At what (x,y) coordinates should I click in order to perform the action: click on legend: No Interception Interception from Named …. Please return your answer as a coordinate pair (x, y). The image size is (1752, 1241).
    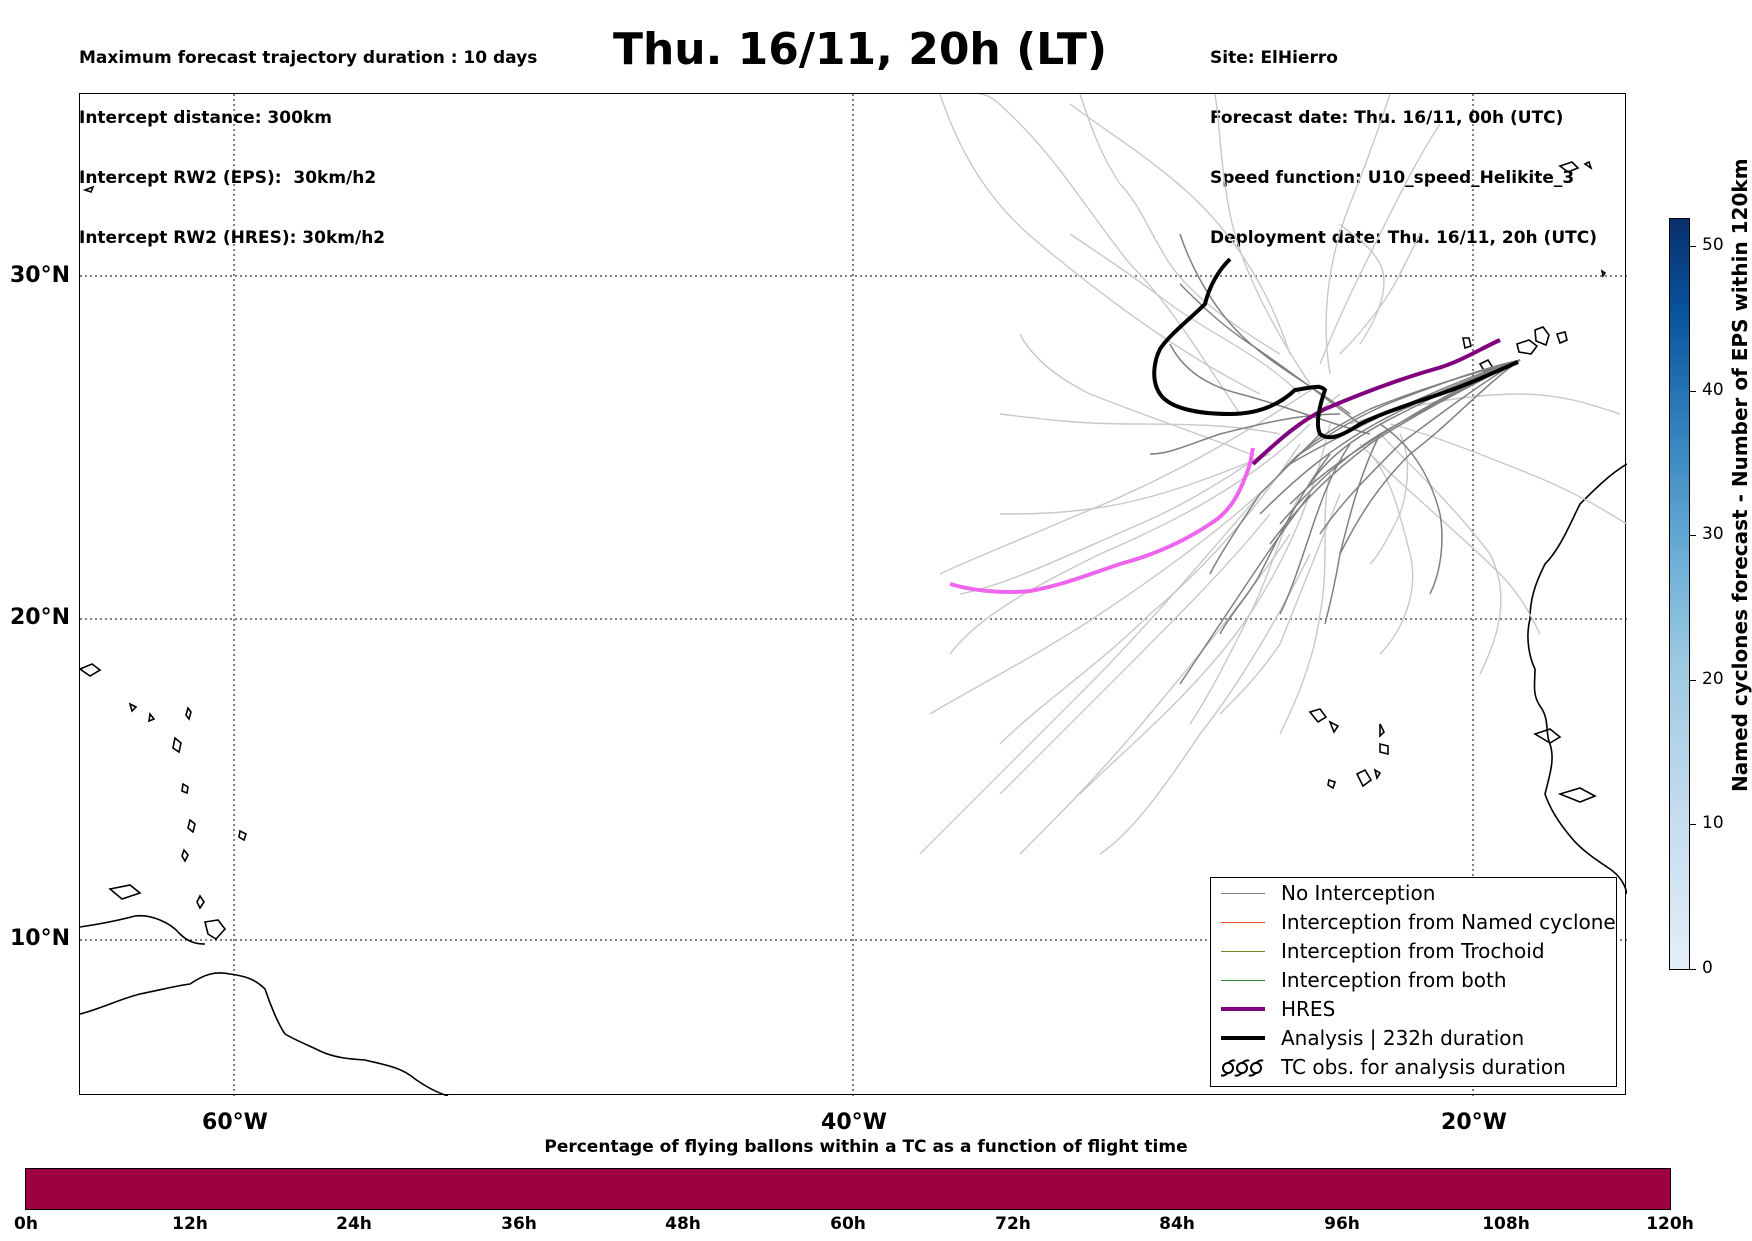
    Looking at the image, I should click on (1413, 982).